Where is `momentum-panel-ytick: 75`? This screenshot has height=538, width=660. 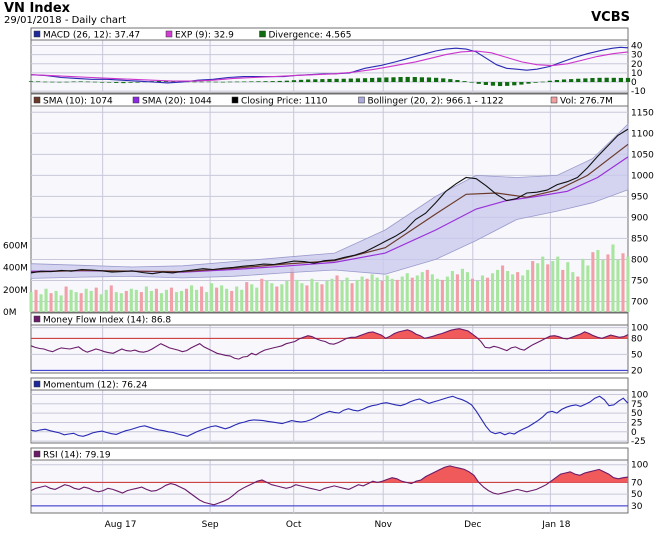 momentum-panel-ytick: 75 is located at coordinates (636, 405).